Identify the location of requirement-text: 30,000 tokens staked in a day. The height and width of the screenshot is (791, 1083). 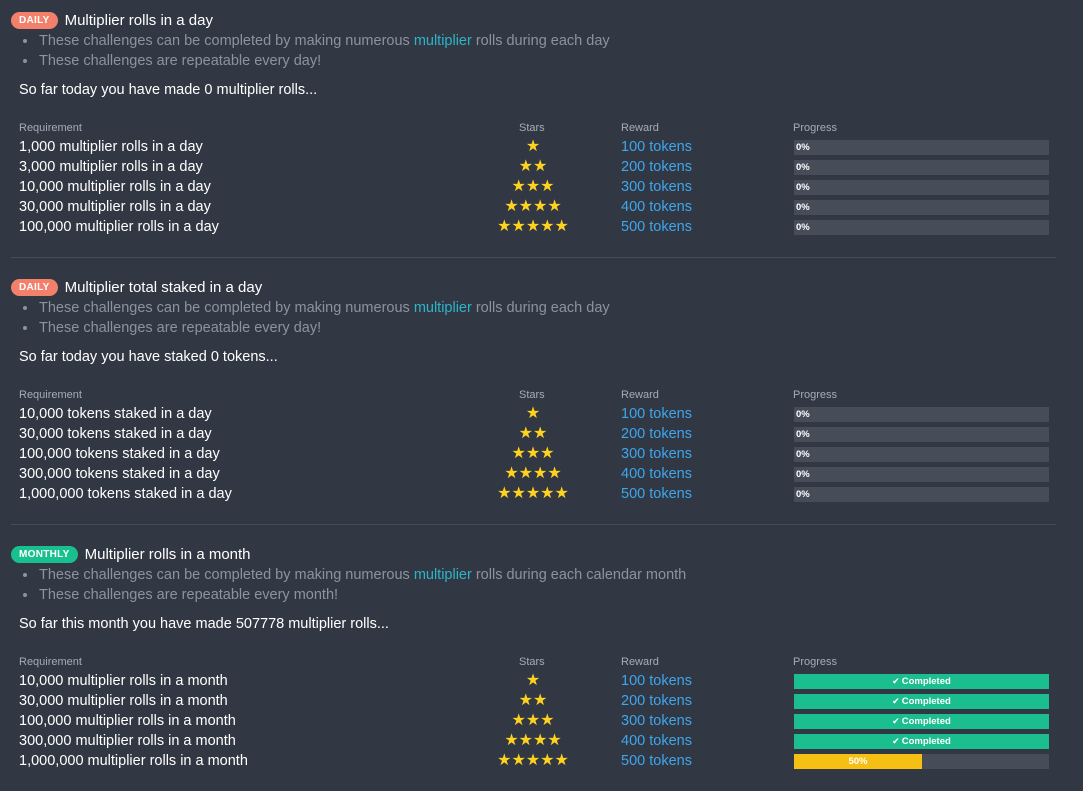
(115, 434).